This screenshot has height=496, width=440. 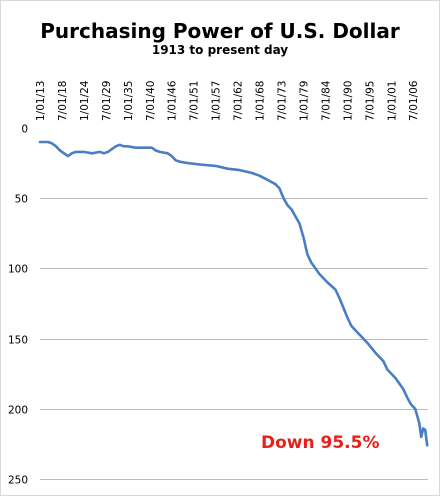 I want to click on y-tick-label-2: 100, so click(x=18, y=270).